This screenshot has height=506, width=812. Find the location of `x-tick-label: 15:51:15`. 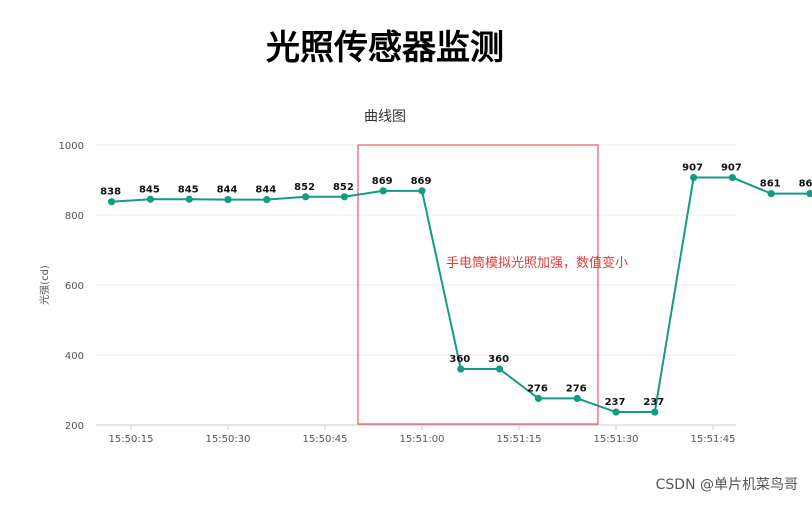

x-tick-label: 15:51:15 is located at coordinates (519, 439).